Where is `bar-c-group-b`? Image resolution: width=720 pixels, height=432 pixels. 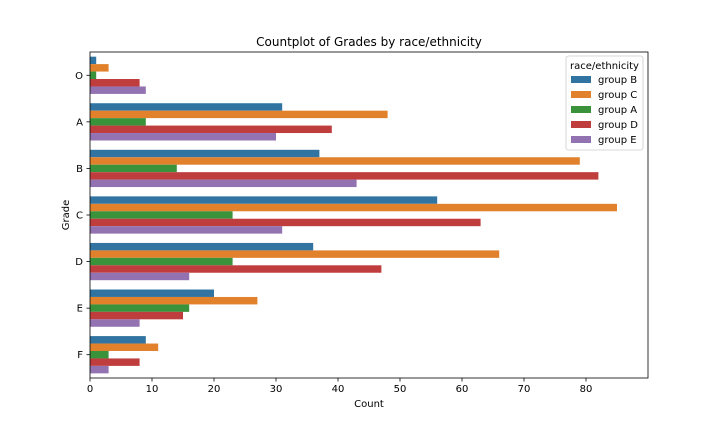 bar-c-group-b is located at coordinates (264, 200).